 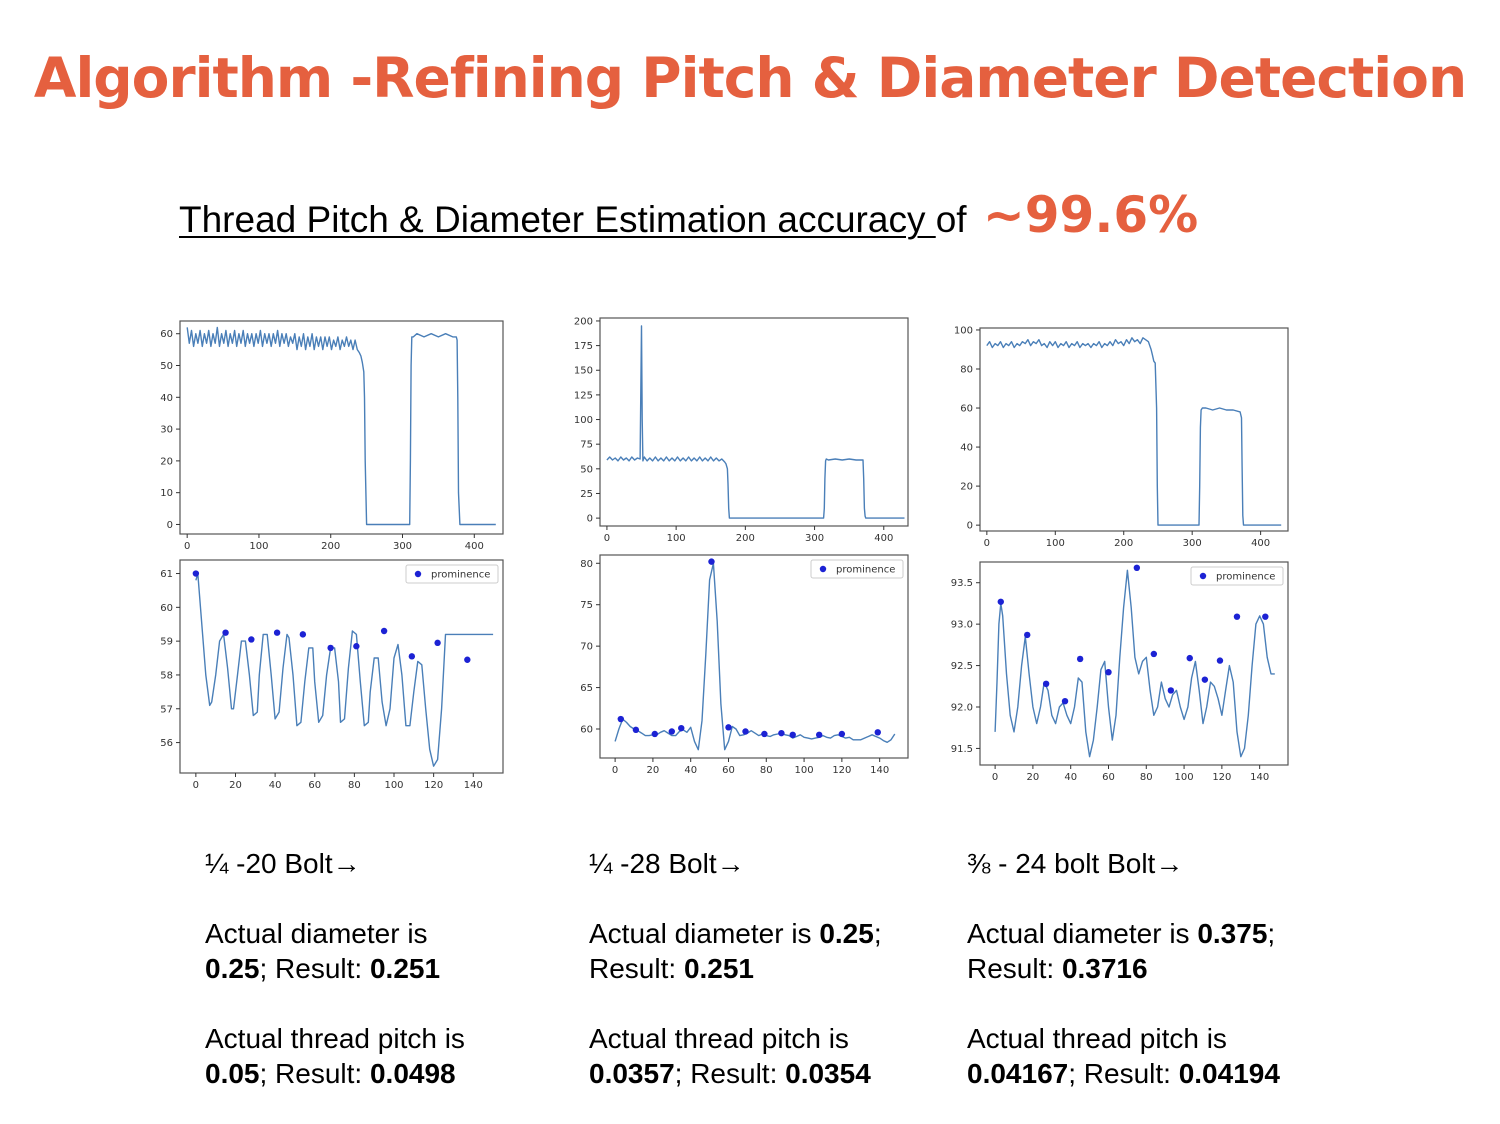 I want to click on pitch-actual: 0.05, so click(x=232, y=1073).